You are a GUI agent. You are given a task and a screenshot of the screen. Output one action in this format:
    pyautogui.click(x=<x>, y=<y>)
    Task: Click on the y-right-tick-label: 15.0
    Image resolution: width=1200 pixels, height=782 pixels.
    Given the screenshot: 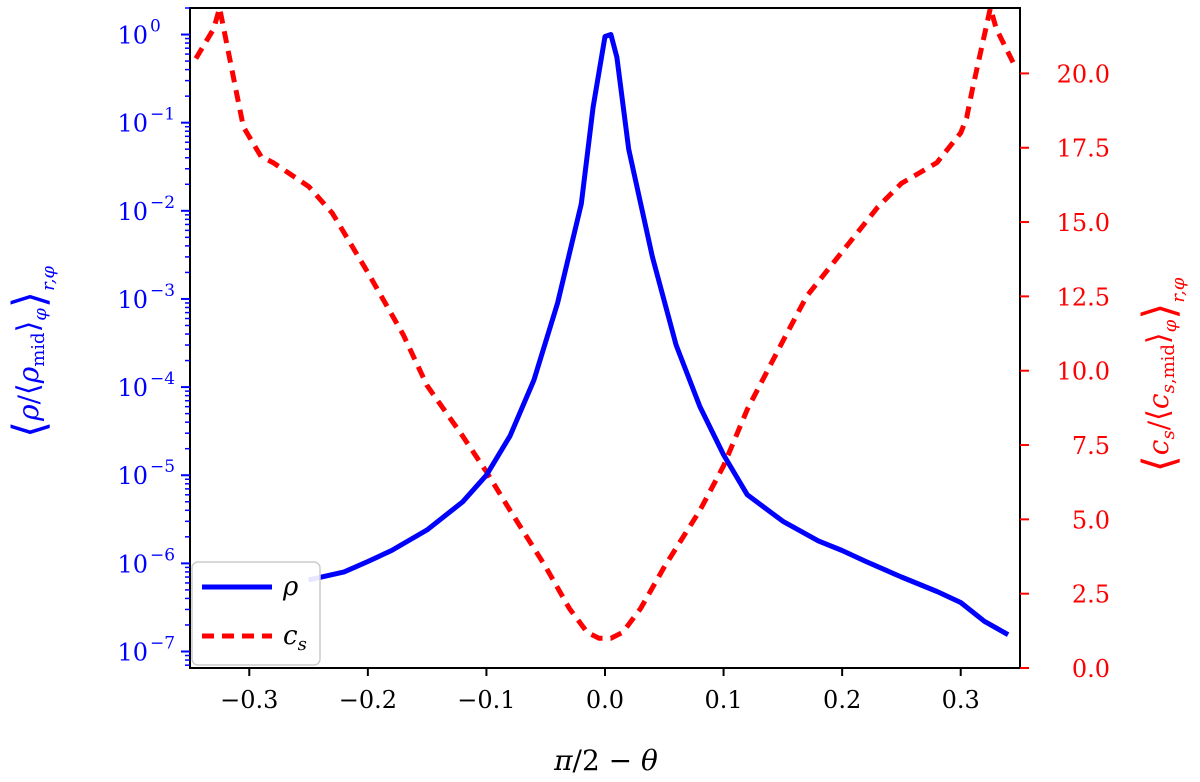 What is the action you would take?
    pyautogui.click(x=1083, y=223)
    